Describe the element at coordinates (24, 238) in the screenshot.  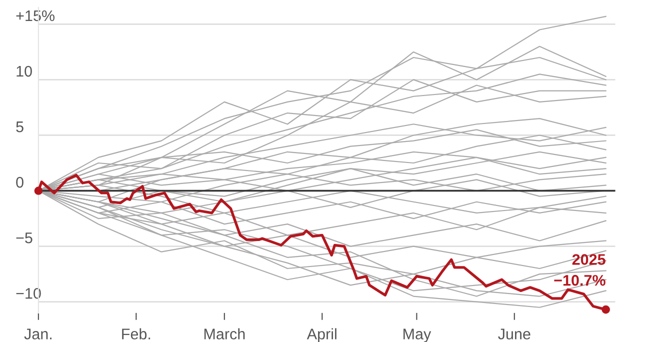
I see `y-tick-label: −5` at that location.